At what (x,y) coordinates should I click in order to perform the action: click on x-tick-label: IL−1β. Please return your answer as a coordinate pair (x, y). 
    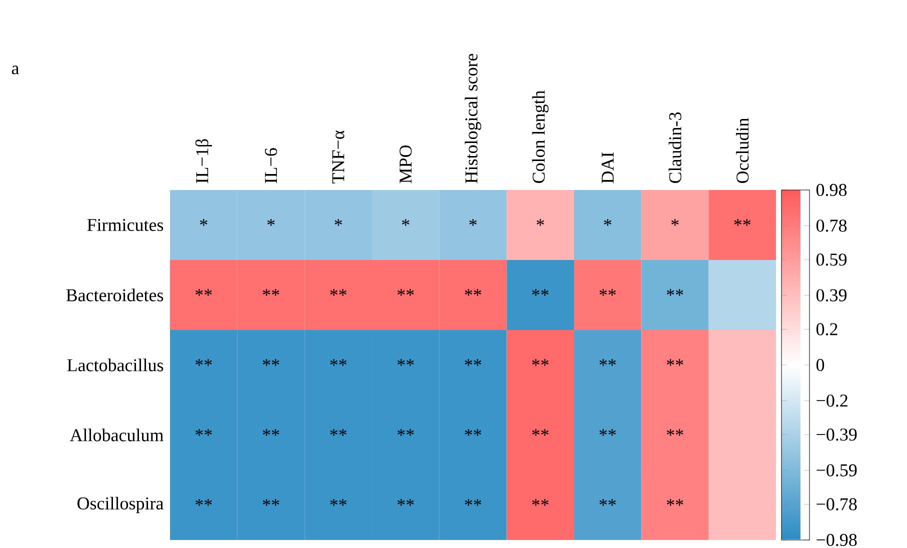
    Looking at the image, I should click on (203, 161).